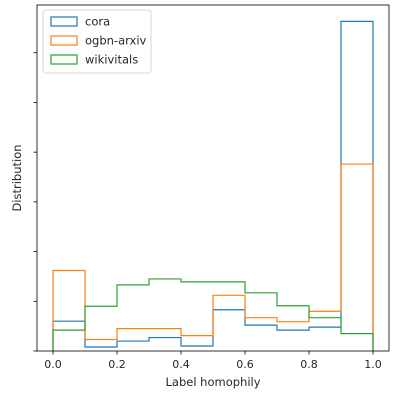 This screenshot has width=414, height=400. Describe the element at coordinates (97, 22) in the screenshot. I see `legend-label: cora` at that location.